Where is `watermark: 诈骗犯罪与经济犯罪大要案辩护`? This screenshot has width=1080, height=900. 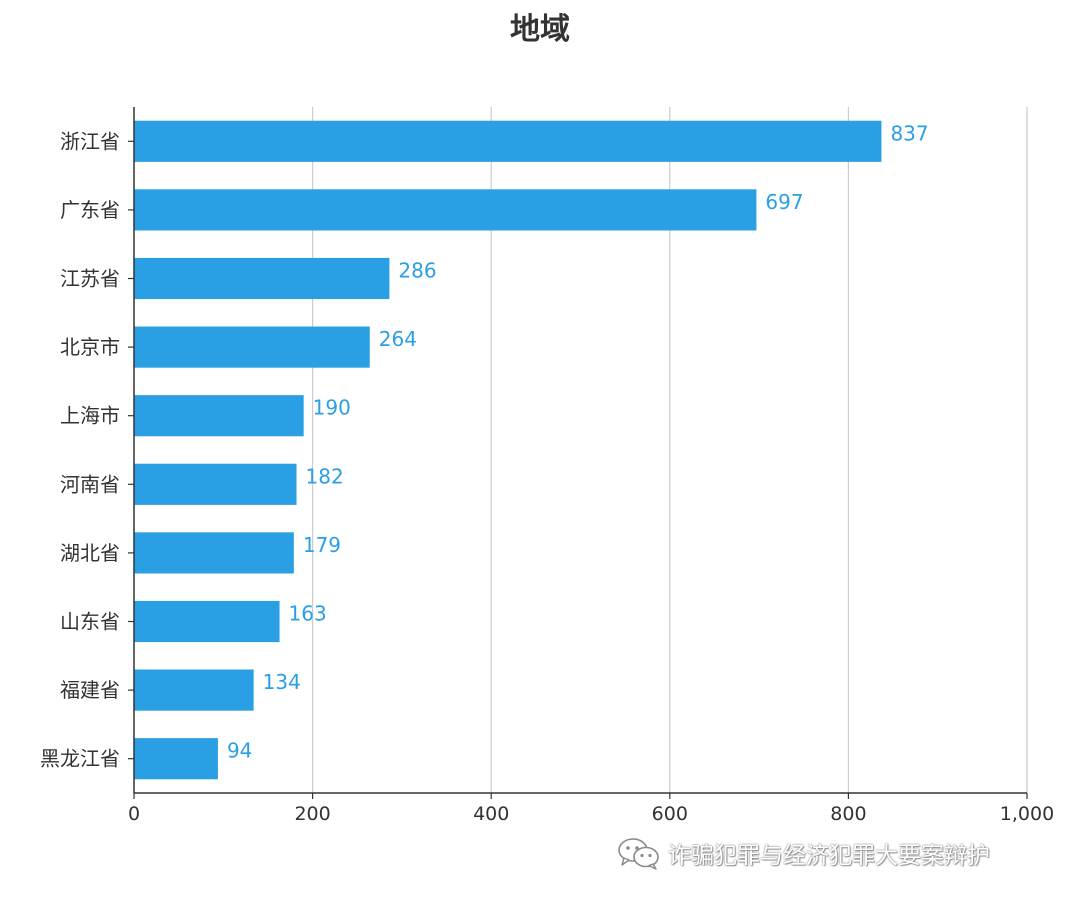 watermark: 诈骗犯罪与经济犯罪大要案辩护 is located at coordinates (803, 853).